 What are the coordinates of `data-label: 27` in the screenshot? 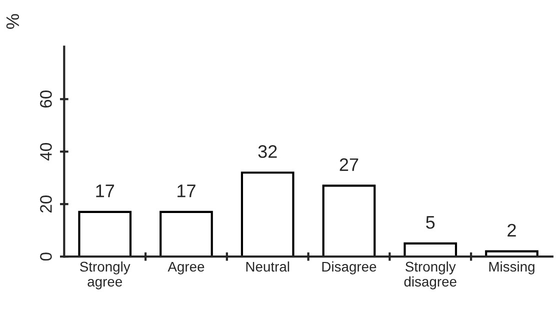 It's located at (349, 164).